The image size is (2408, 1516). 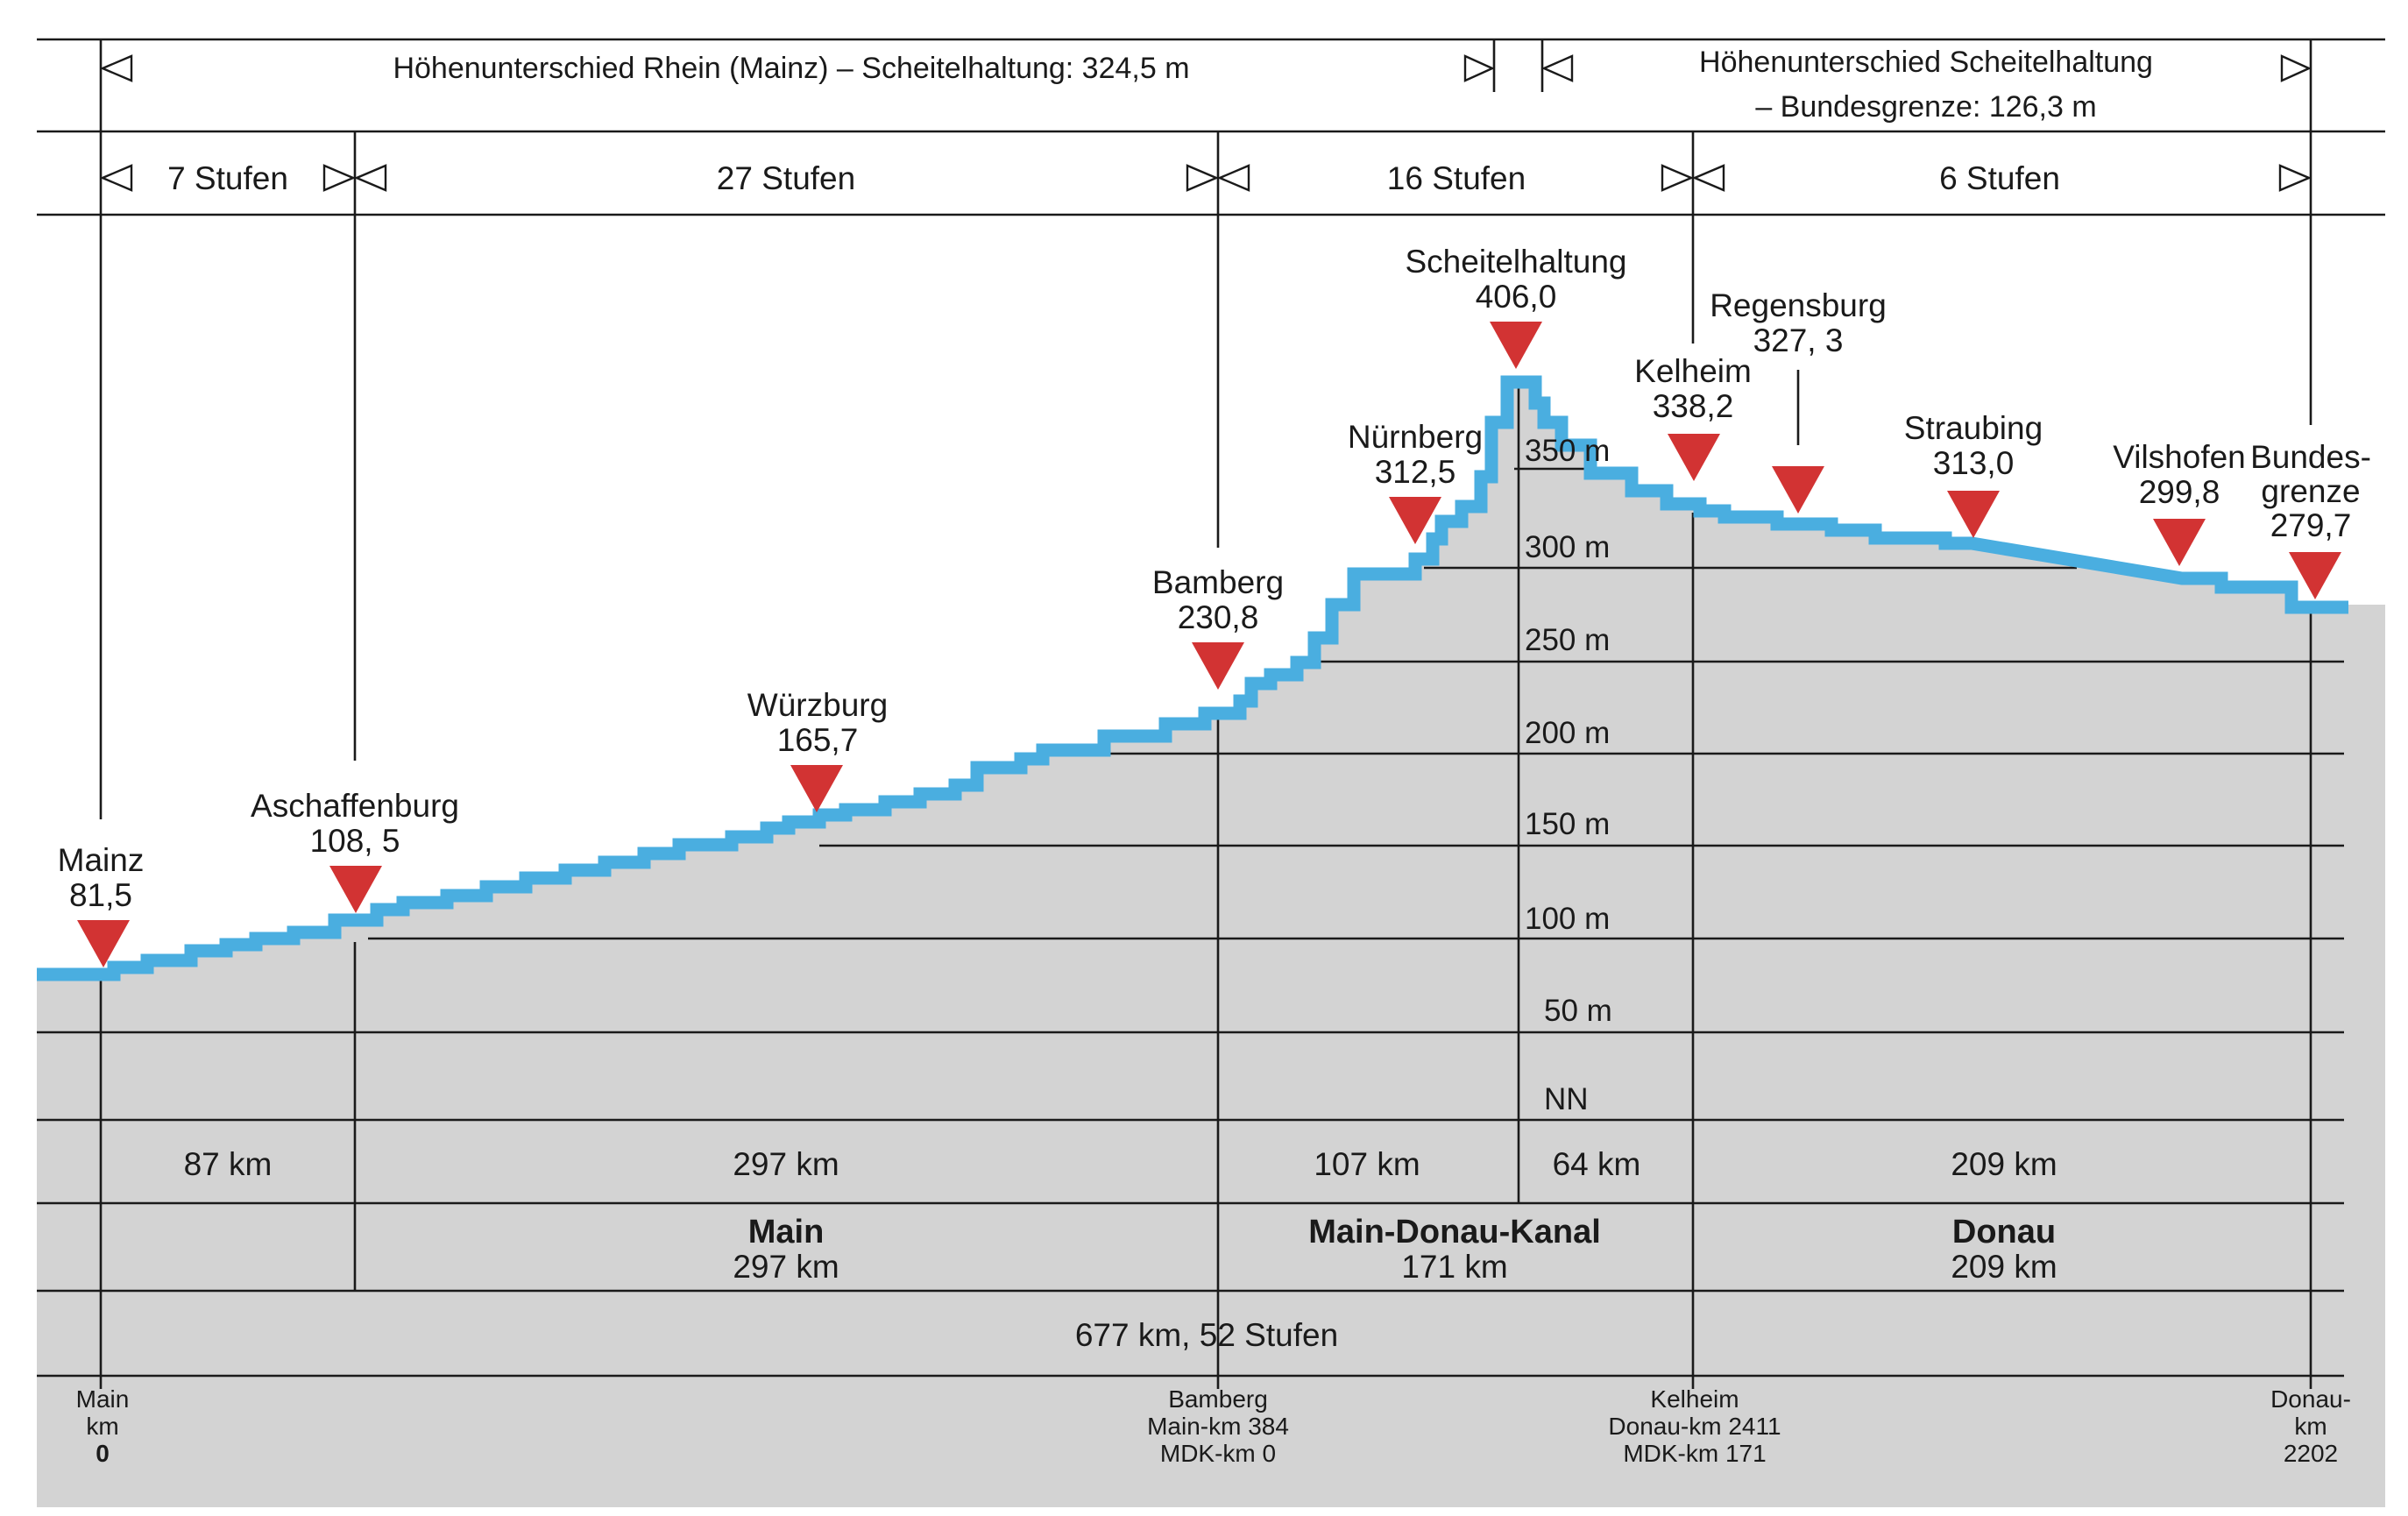 I want to click on elevation-label: 150 m, so click(x=1567, y=824).